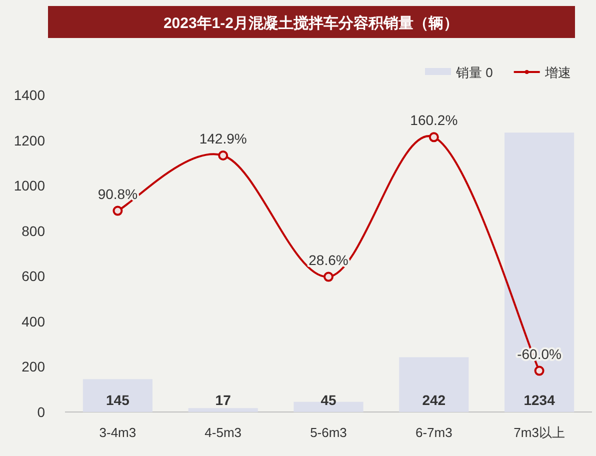  Describe the element at coordinates (223, 138) in the screenshot. I see `data-label: 142.9%` at that location.